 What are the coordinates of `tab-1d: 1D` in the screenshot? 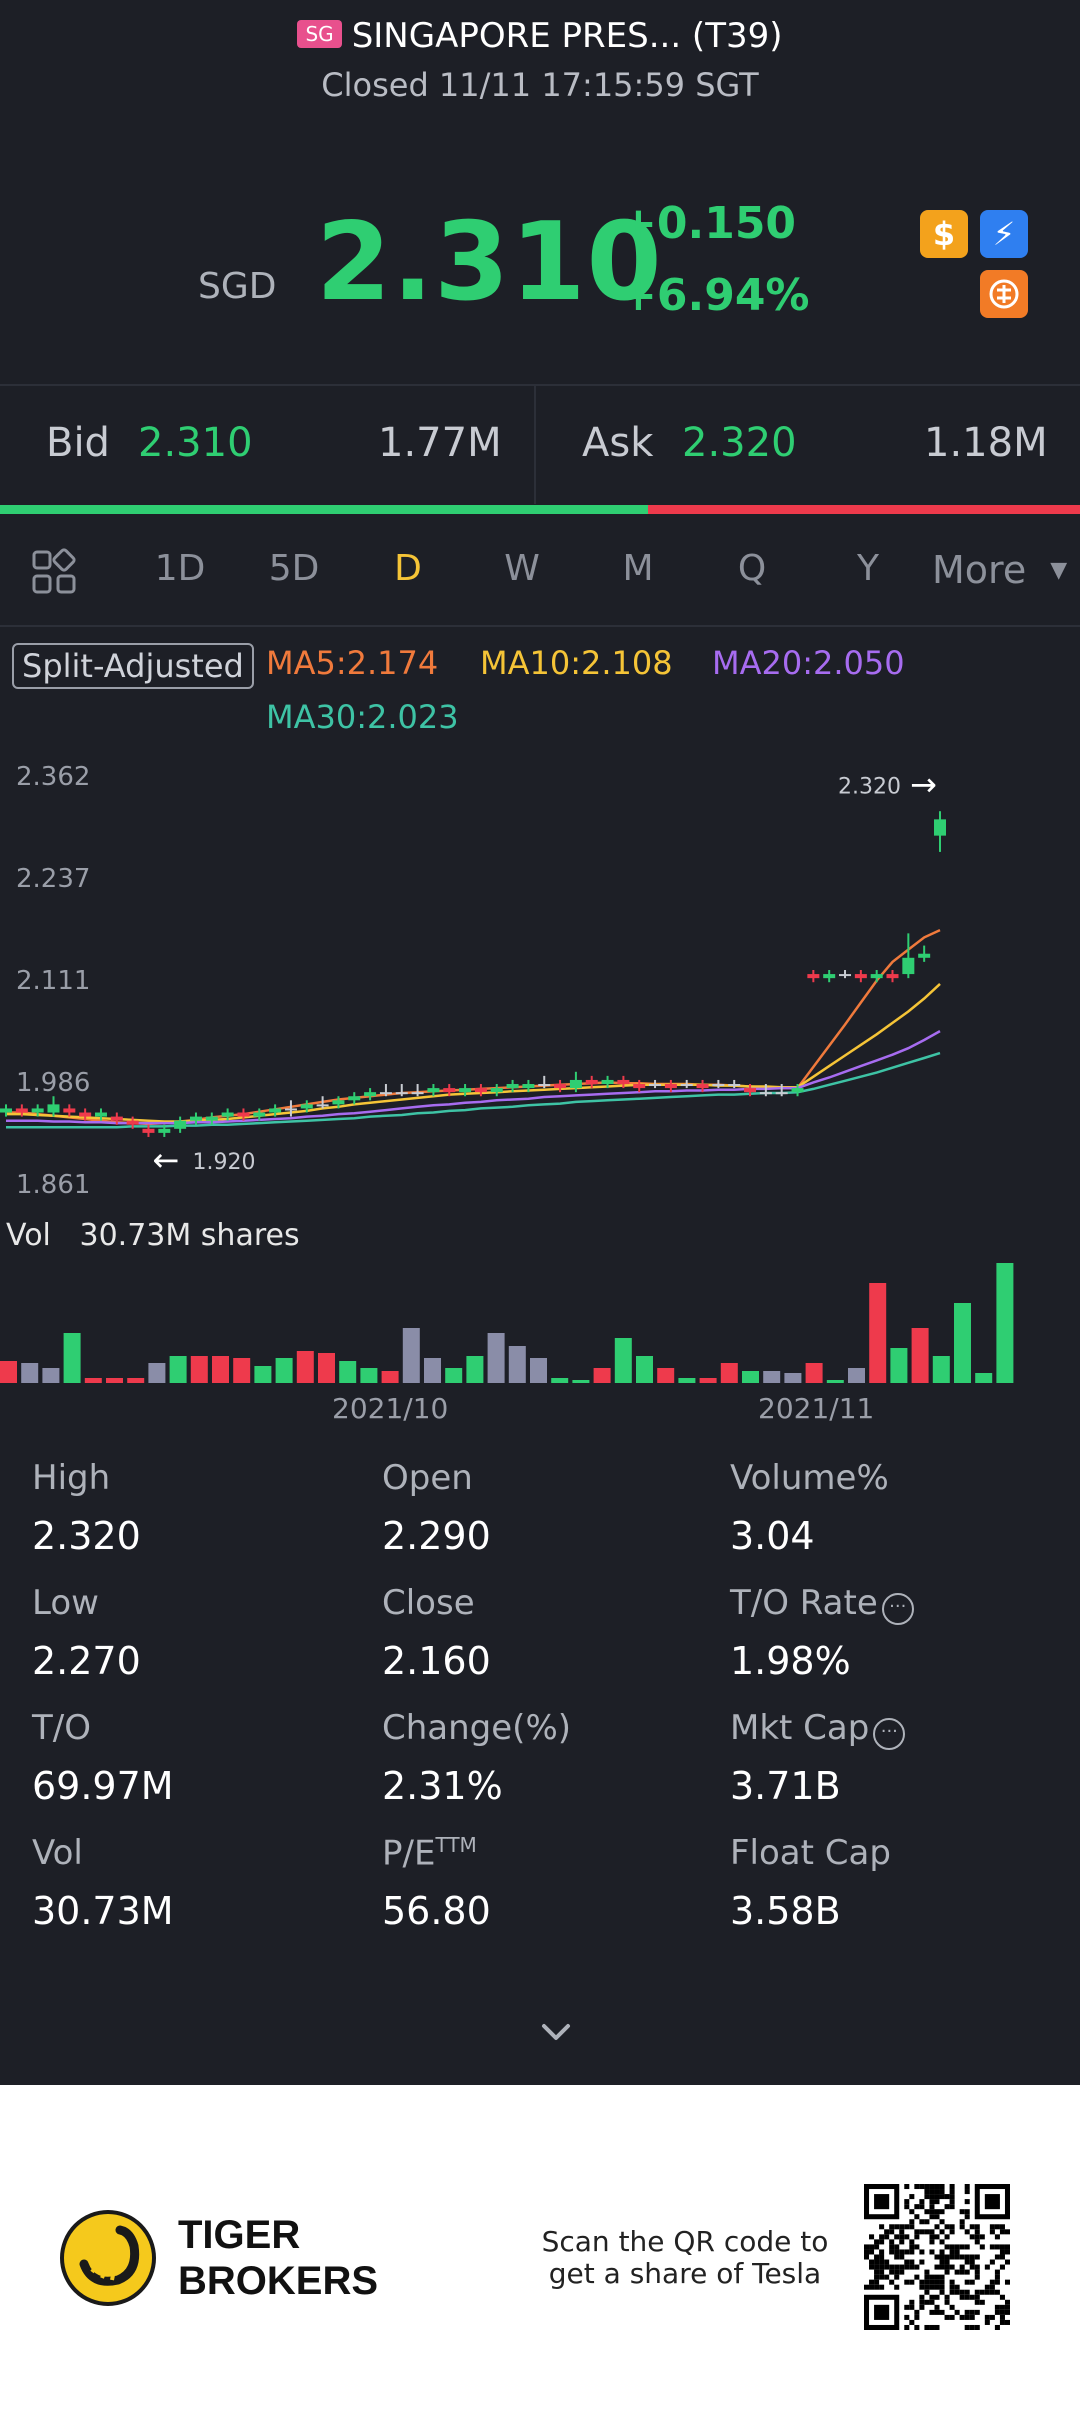 It's located at (180, 568).